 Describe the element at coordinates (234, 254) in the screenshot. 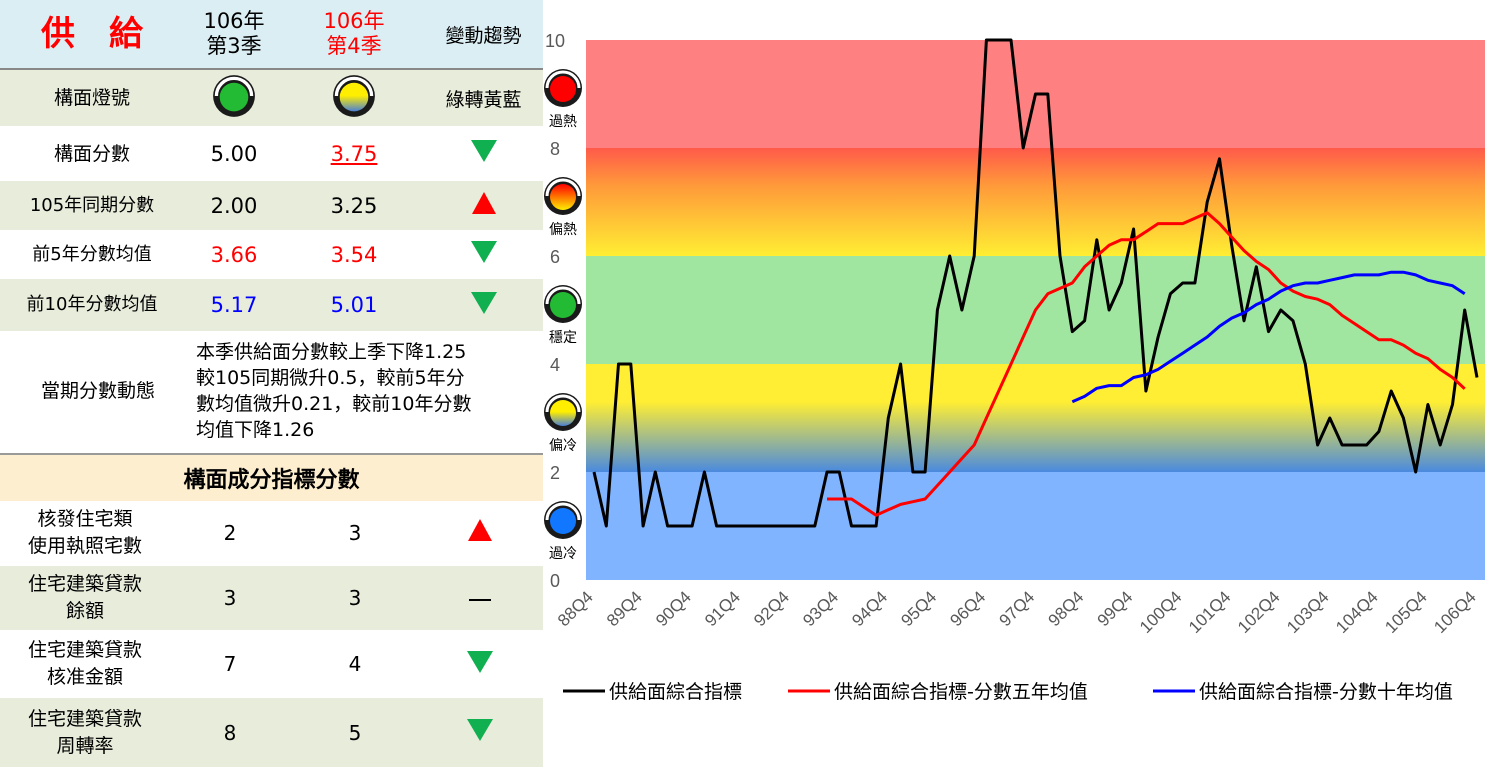

I see `q3-value: 3.66` at that location.